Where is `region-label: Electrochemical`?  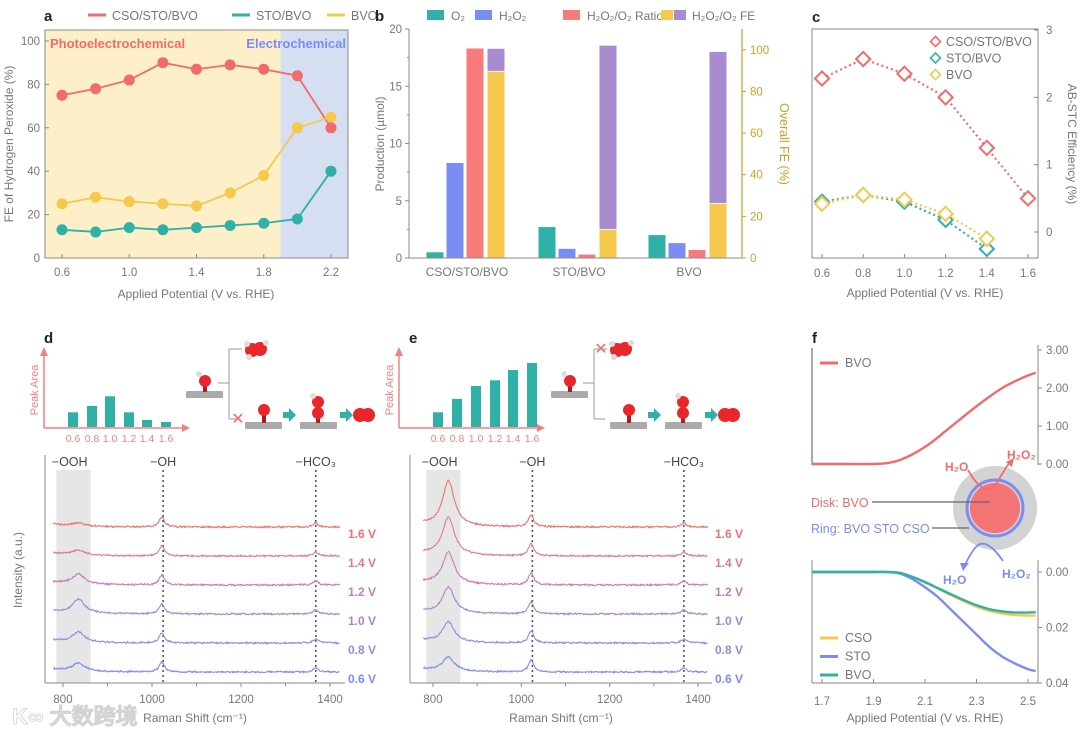
region-label: Electrochemical is located at coordinates (296, 43).